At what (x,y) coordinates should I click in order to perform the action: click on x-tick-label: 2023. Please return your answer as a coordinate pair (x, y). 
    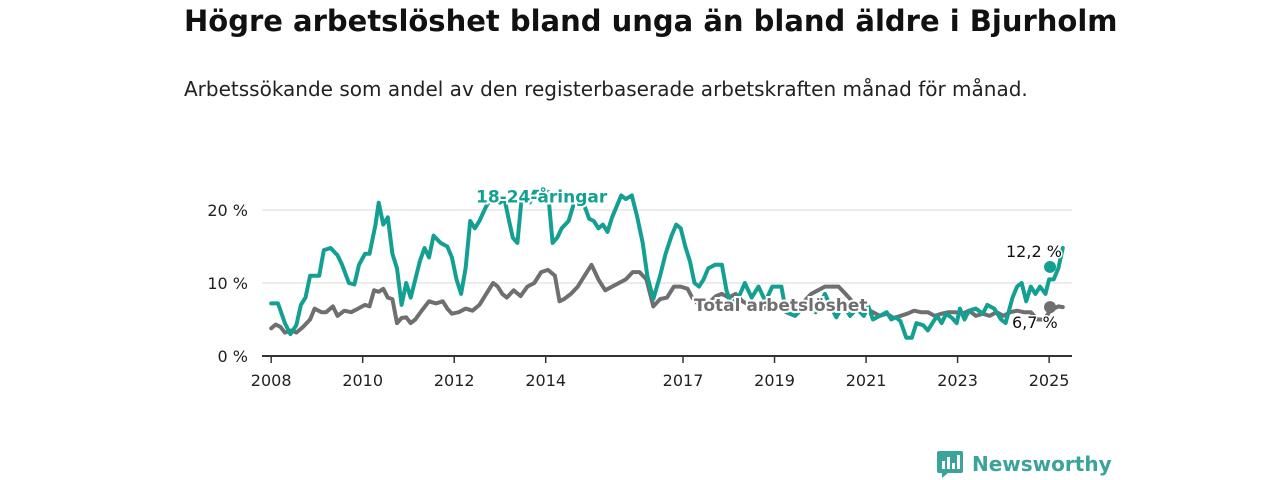
    Looking at the image, I should click on (957, 380).